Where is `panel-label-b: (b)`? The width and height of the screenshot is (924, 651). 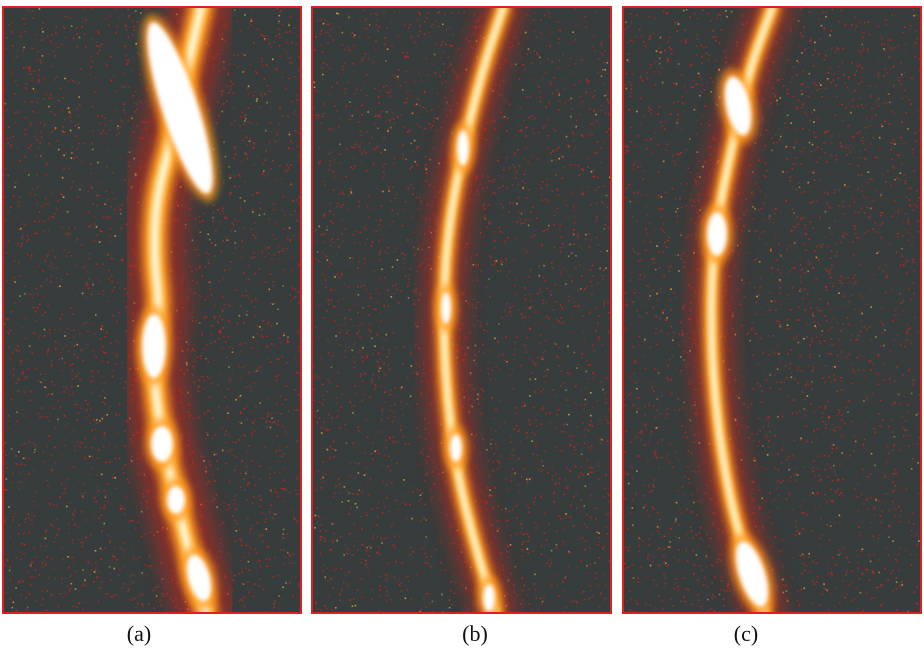 panel-label-b: (b) is located at coordinates (475, 633).